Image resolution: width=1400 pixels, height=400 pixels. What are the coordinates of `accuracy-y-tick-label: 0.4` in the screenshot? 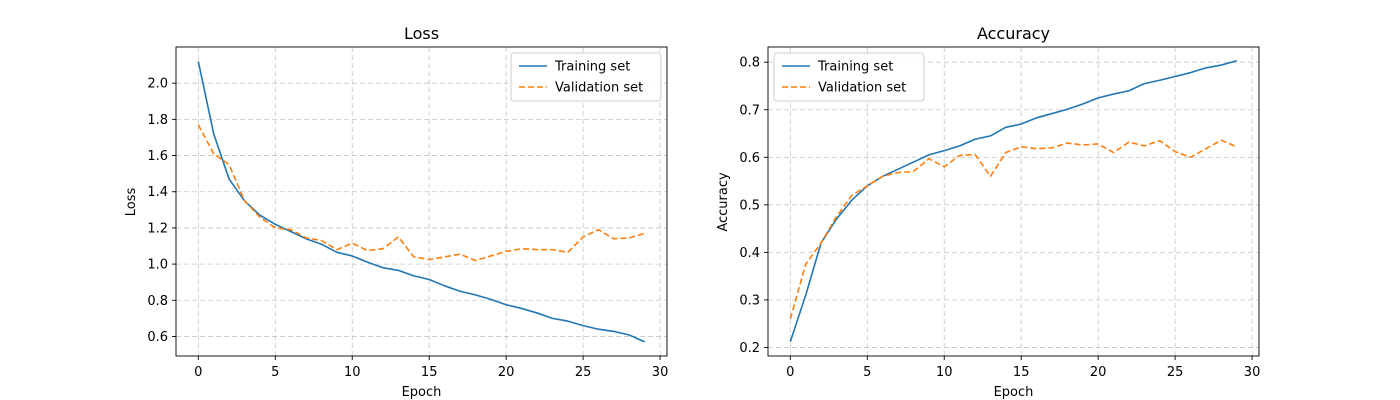 It's located at (749, 253).